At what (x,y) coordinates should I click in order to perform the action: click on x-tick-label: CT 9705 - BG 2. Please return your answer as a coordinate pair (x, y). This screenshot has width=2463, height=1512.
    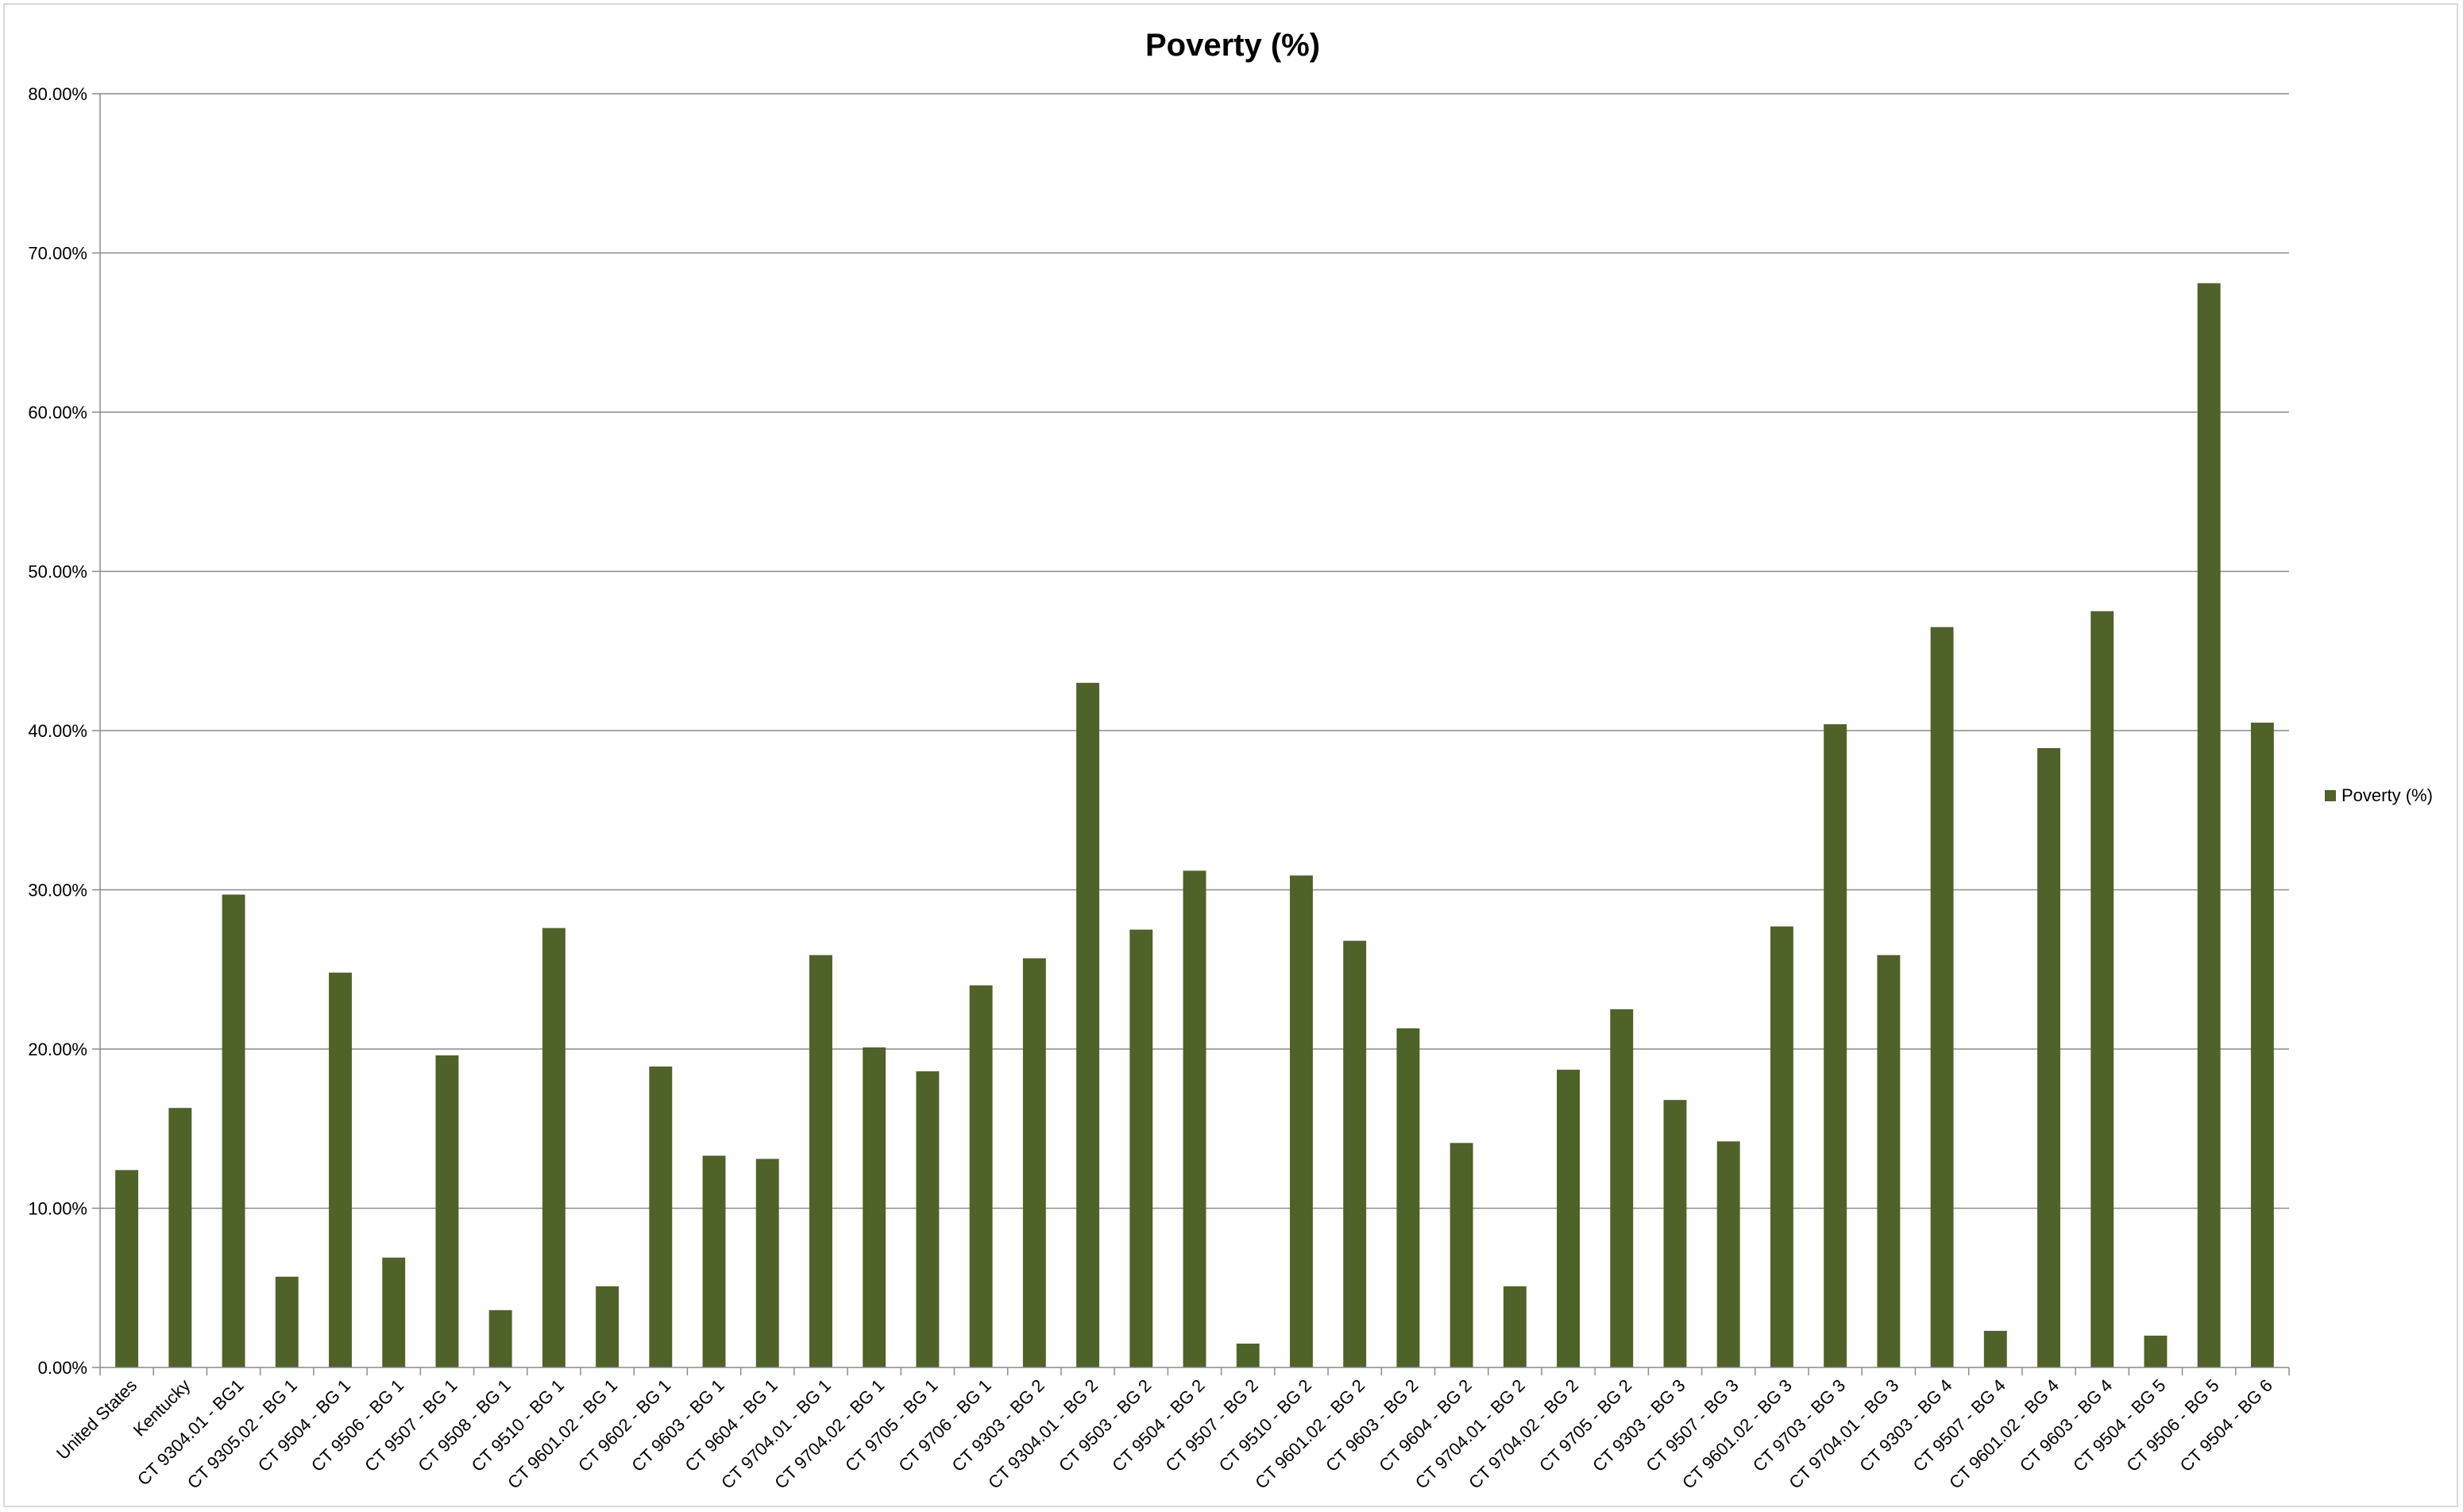
    Looking at the image, I should click on (1585, 1425).